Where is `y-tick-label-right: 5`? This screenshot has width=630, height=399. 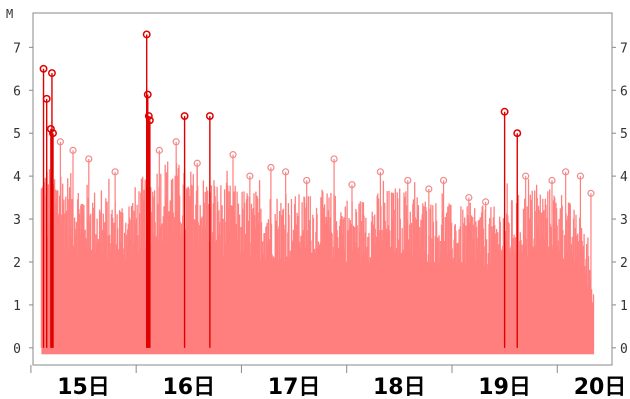 y-tick-label-right: 5 is located at coordinates (624, 134).